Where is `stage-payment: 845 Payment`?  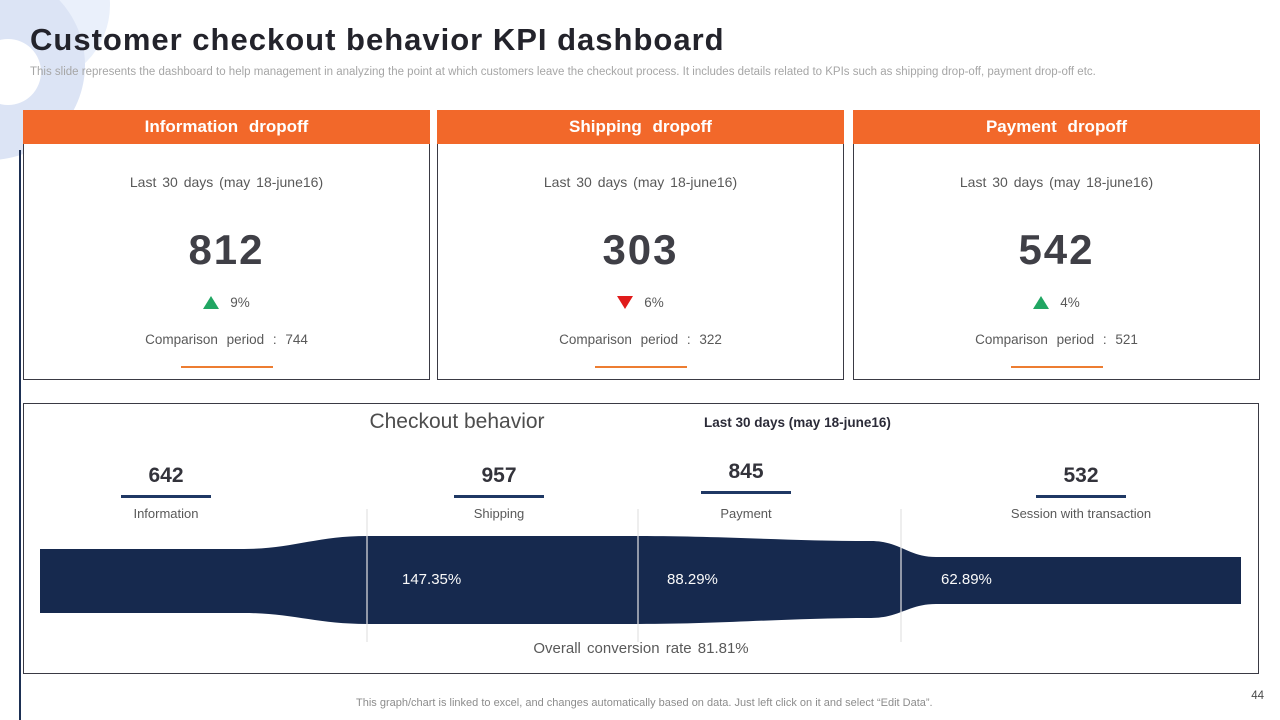 stage-payment: 845 Payment is located at coordinates (746, 490).